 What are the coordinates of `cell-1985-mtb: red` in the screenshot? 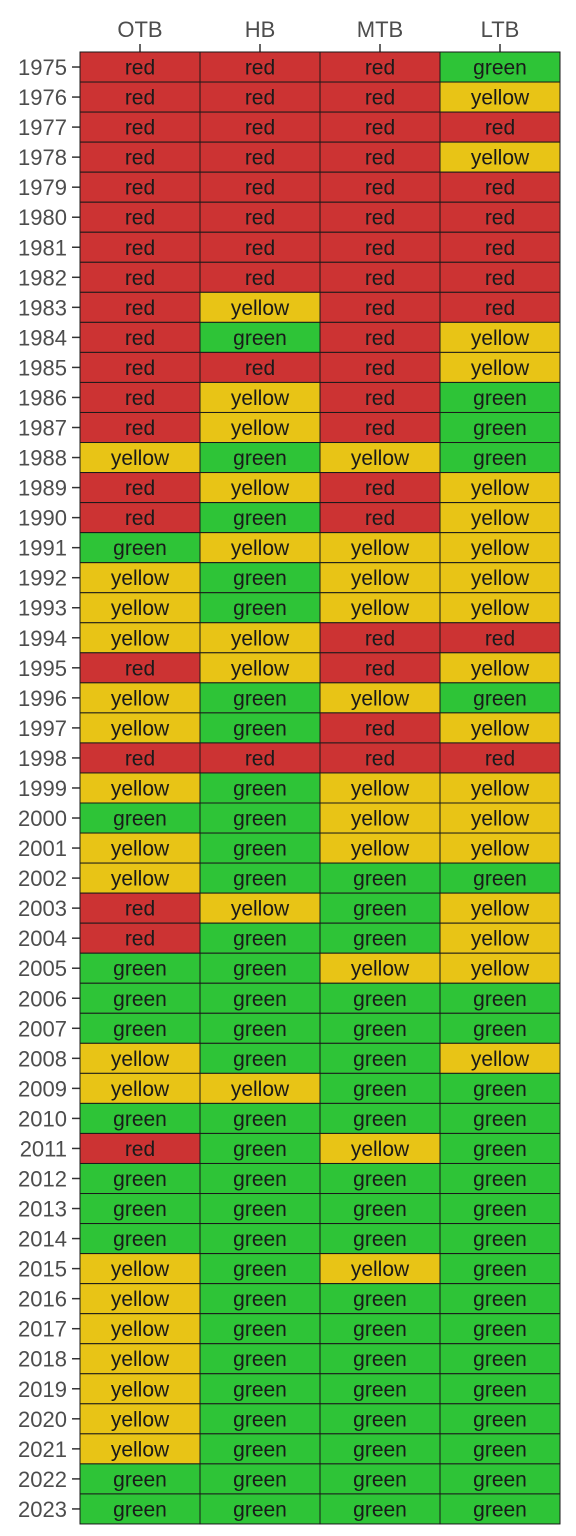 It's located at (380, 367).